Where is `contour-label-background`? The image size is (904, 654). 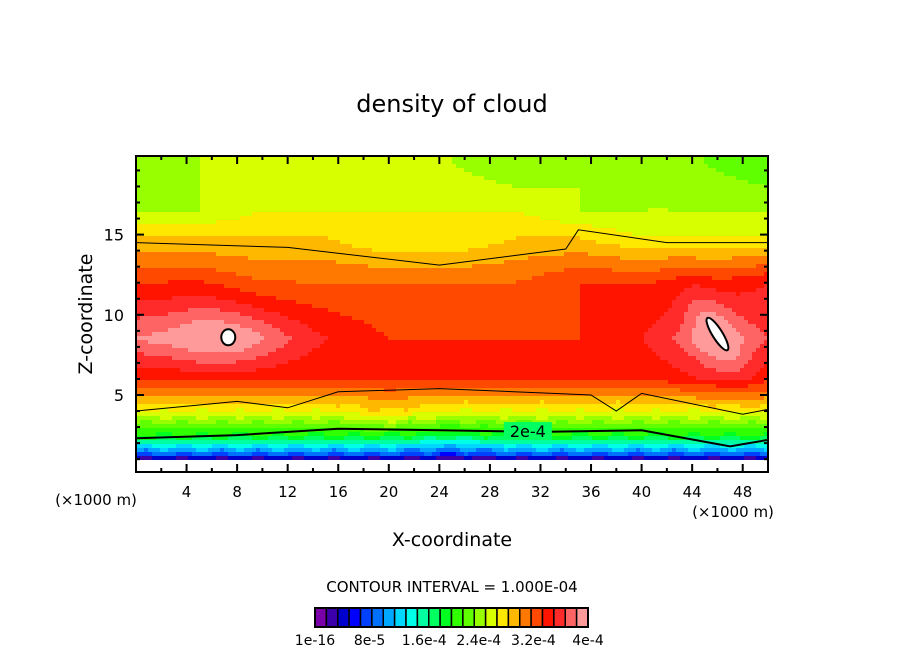 contour-label-background is located at coordinates (527, 431).